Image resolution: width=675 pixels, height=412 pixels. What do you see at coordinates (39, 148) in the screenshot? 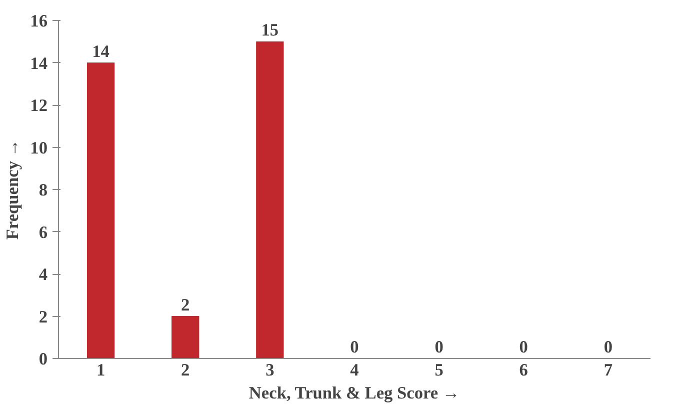
I see `y-tick-label: 10` at bounding box center [39, 148].